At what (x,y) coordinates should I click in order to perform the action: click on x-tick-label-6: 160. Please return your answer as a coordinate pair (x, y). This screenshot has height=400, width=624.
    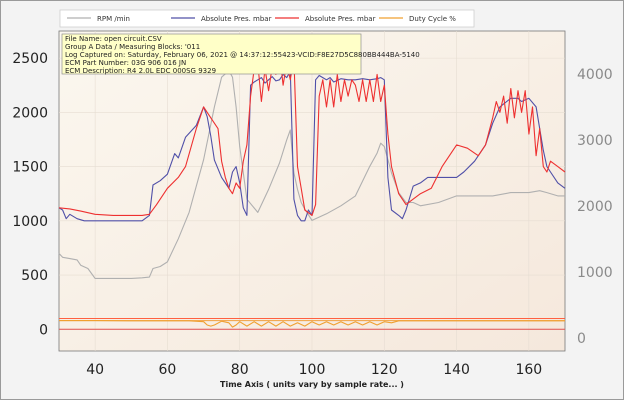
    Looking at the image, I should click on (528, 370).